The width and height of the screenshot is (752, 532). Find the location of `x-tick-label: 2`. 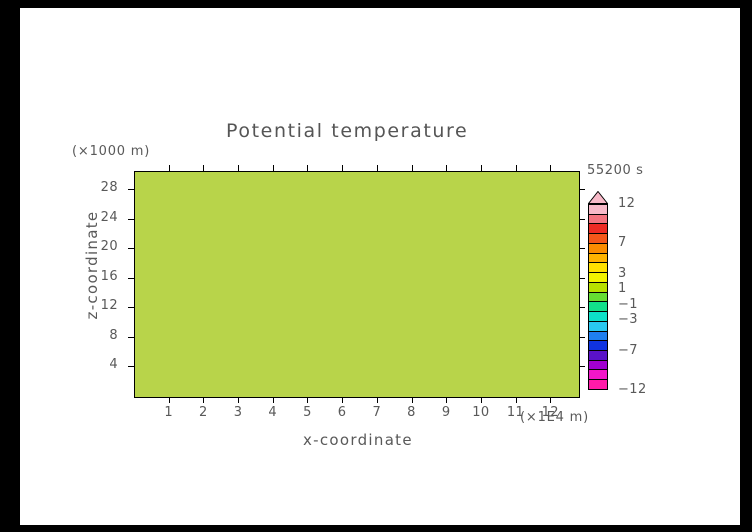

x-tick-label: 2 is located at coordinates (203, 412).